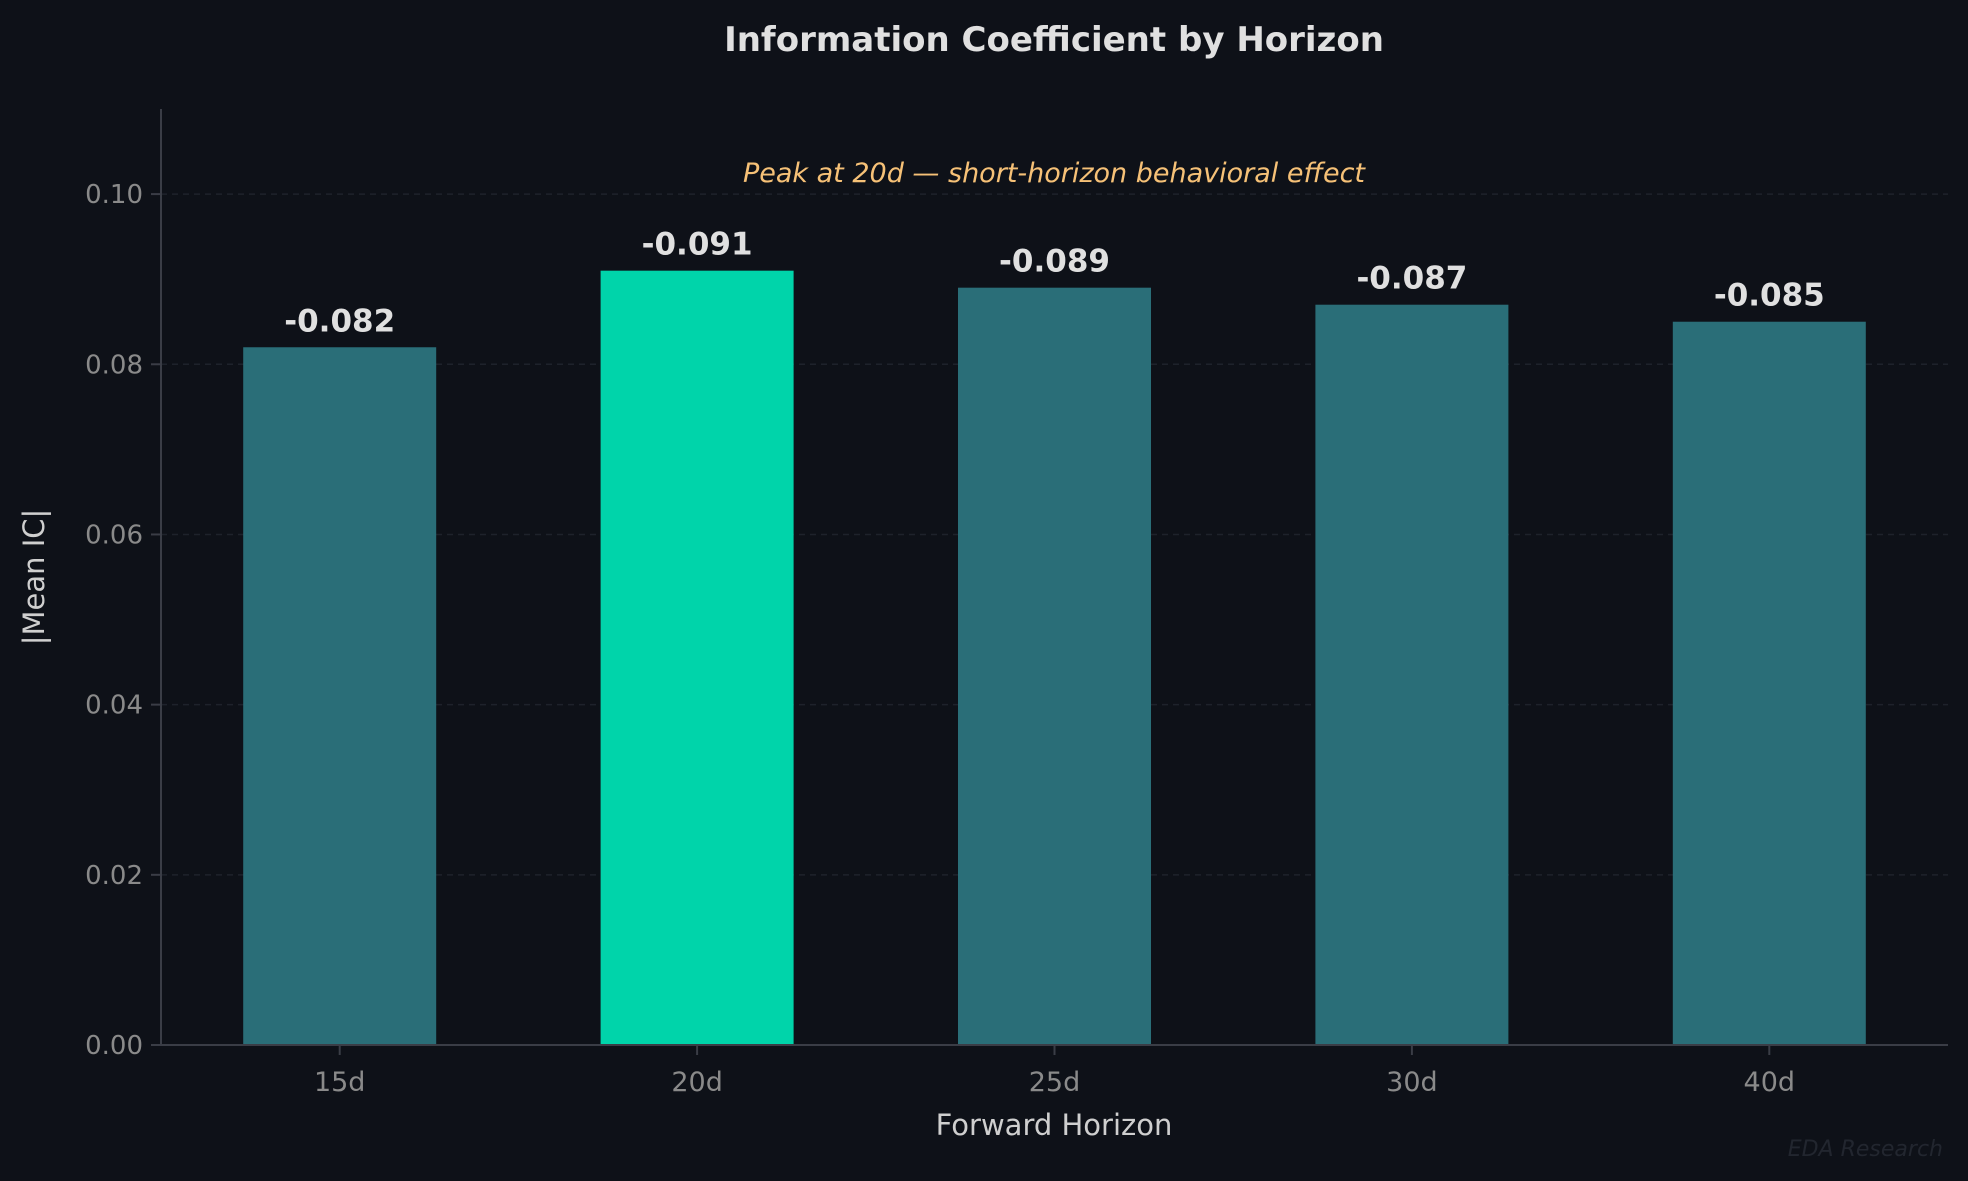  I want to click on x-tick-label: 25d, so click(1055, 1082).